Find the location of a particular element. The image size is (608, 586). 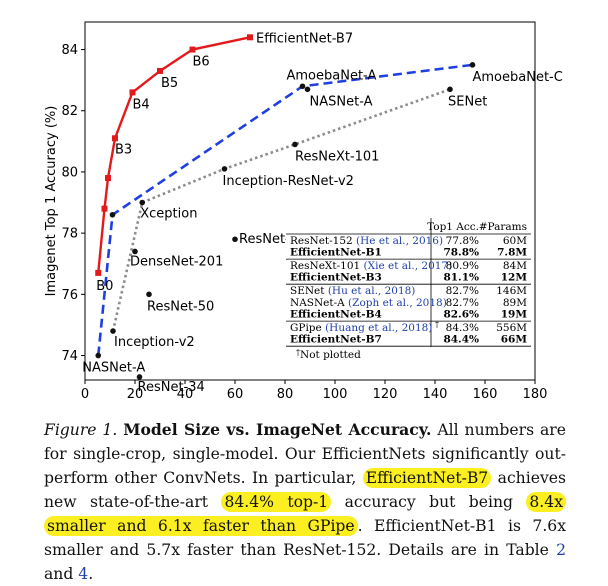

point-label: ResNeXt-101 is located at coordinates (337, 156).